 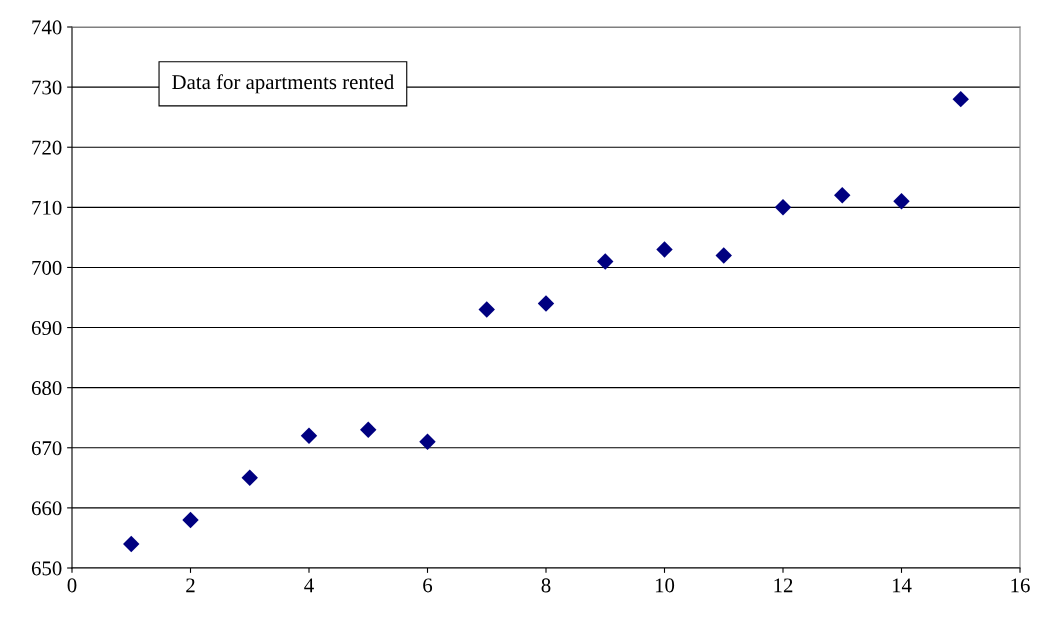 I want to click on y-tick-label: 720, so click(x=47, y=147).